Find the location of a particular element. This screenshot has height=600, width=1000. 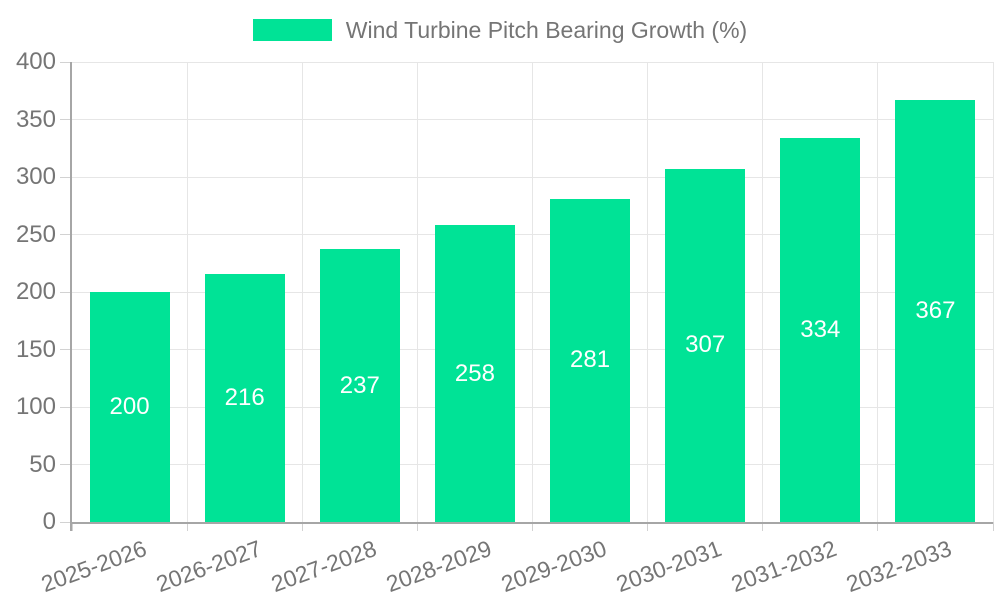

bar-value-label: 200 is located at coordinates (129, 406).